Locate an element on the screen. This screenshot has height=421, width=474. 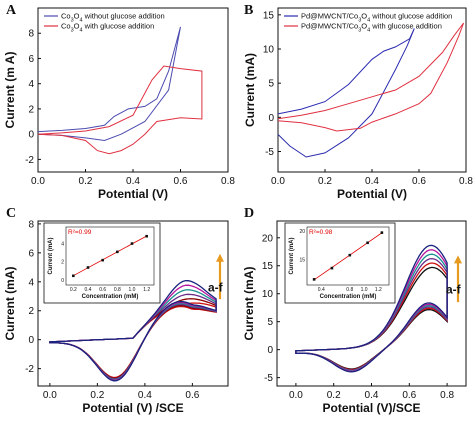
inset-r2-label: R²=0.99 is located at coordinates (80, 232).